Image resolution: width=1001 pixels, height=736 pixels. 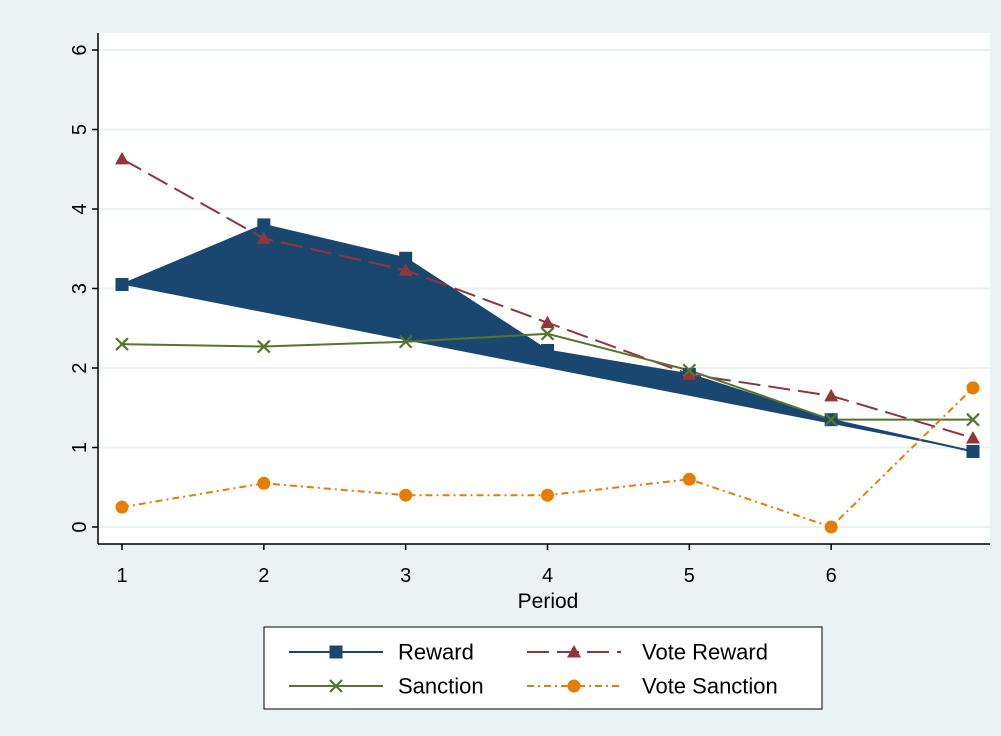 What do you see at coordinates (80, 129) in the screenshot?
I see `y-tick-label-5: 5` at bounding box center [80, 129].